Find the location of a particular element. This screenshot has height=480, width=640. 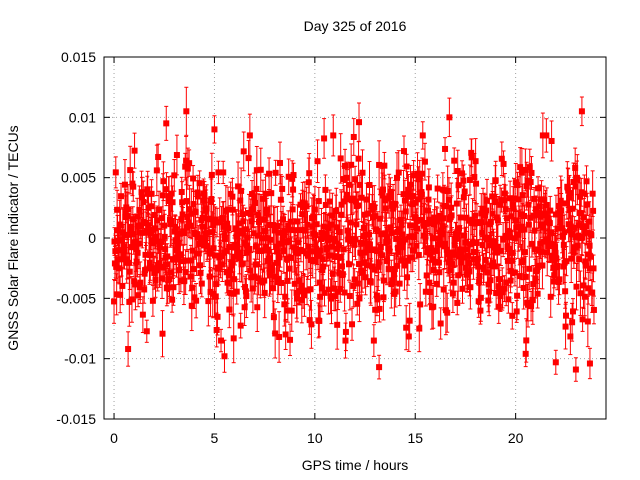

y-tick-label: -0.005 is located at coordinates (76, 298).